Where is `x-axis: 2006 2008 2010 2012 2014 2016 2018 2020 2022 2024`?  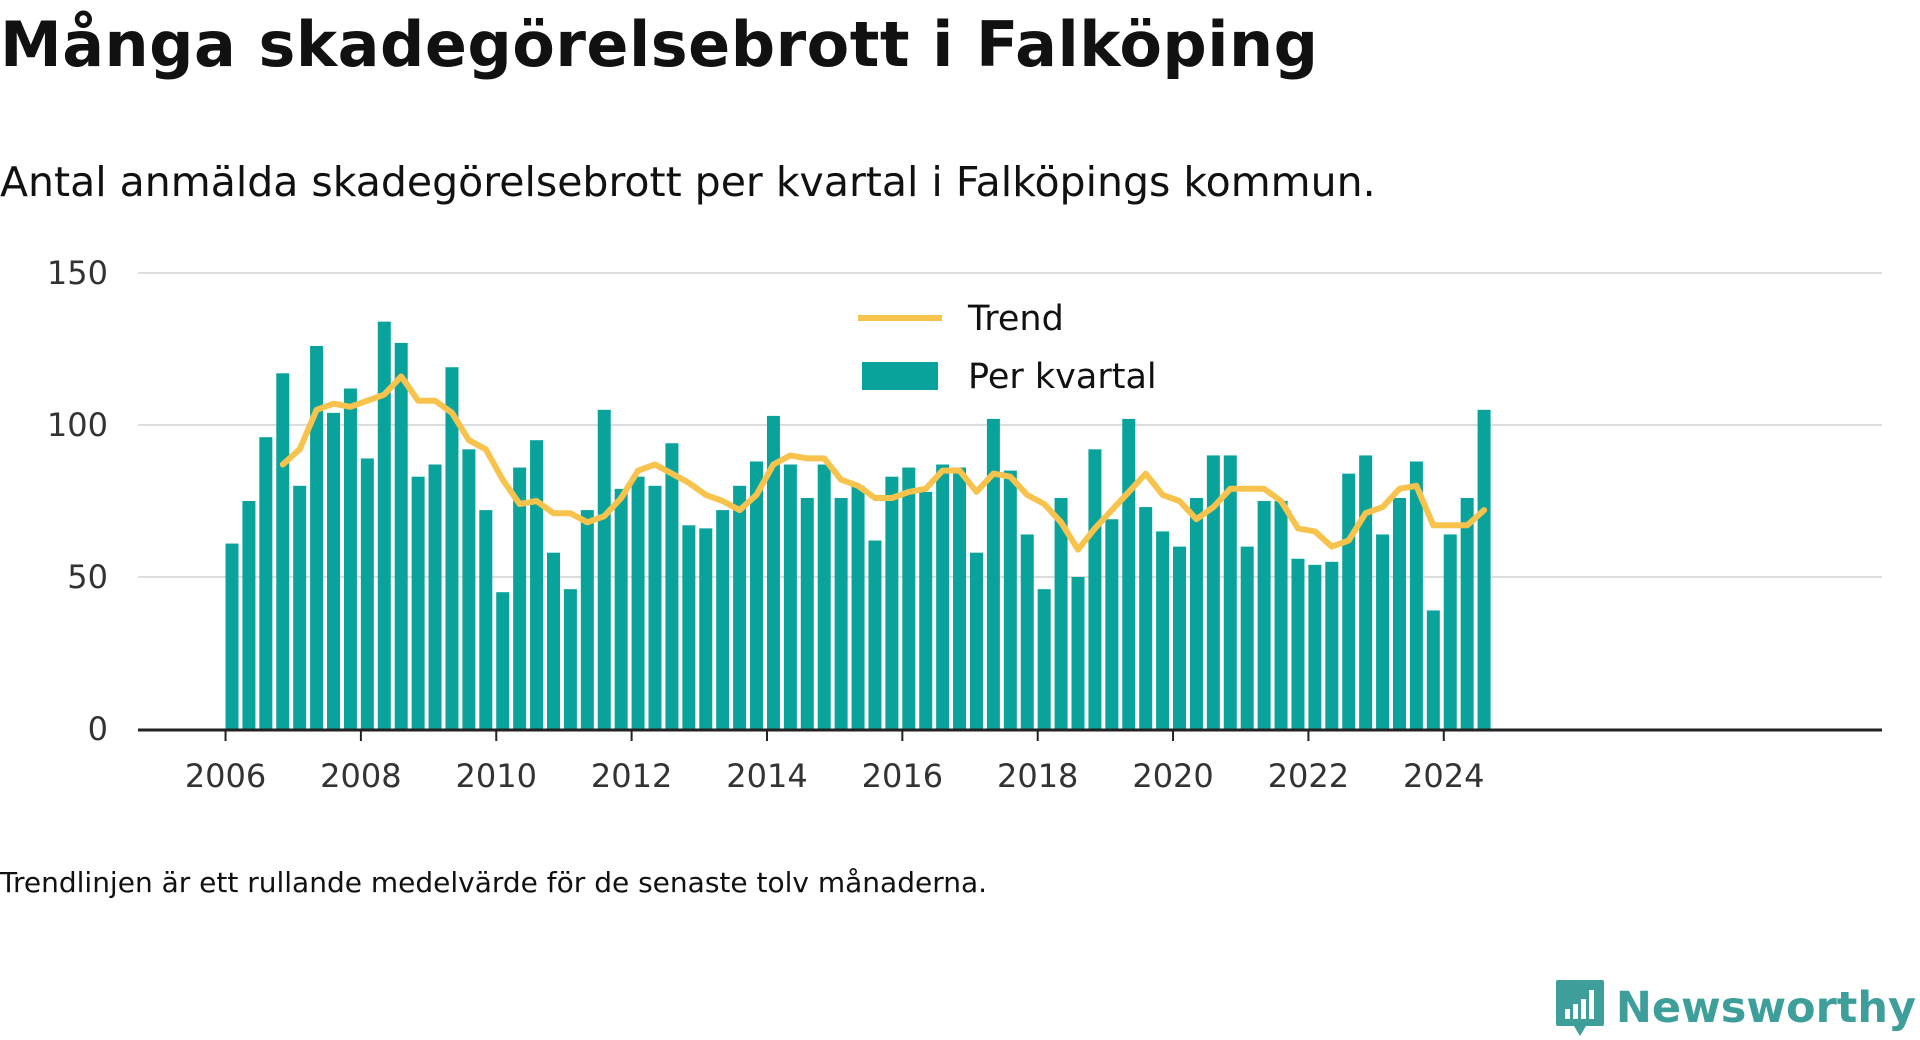
x-axis: 2006 2008 2010 2012 2014 2016 2018 2020 2022 2024 is located at coordinates (1010, 761).